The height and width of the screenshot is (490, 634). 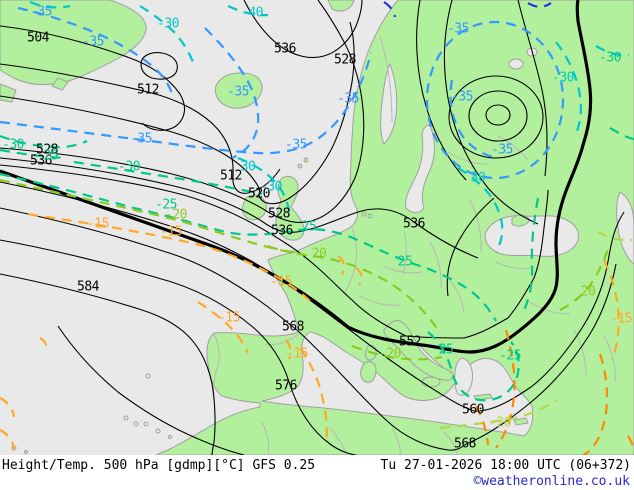 What do you see at coordinates (159, 465) in the screenshot?
I see `chart-title: Height/Temp. 500 hPa [gdmp][°C] GFS 0.25` at bounding box center [159, 465].